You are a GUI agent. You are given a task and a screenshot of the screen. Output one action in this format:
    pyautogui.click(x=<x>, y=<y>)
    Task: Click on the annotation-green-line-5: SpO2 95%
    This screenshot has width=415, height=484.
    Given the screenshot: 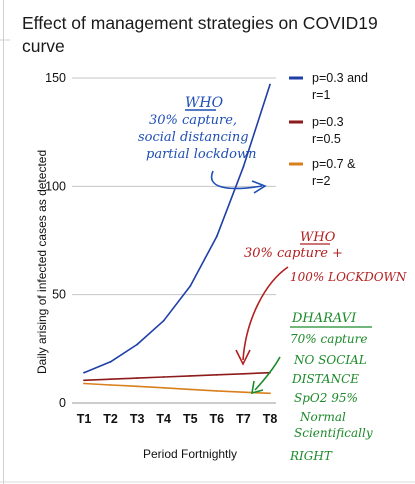 What is the action you would take?
    pyautogui.click(x=326, y=398)
    